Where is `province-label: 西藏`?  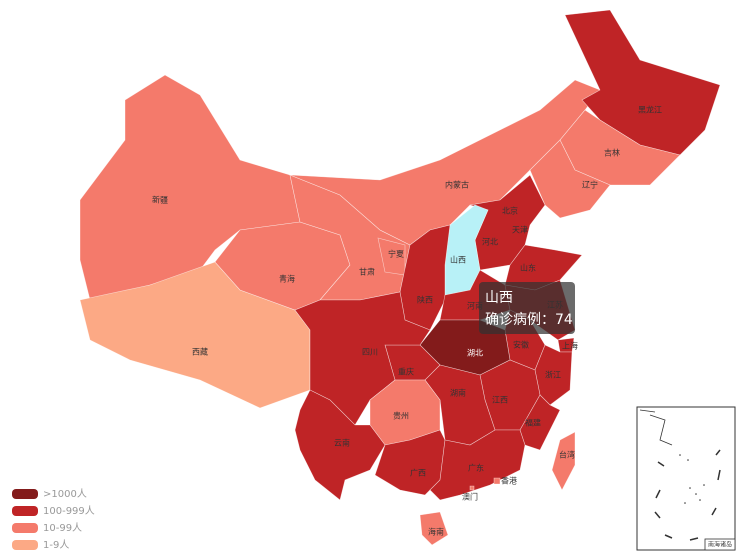
province-label: 西藏 is located at coordinates (200, 352).